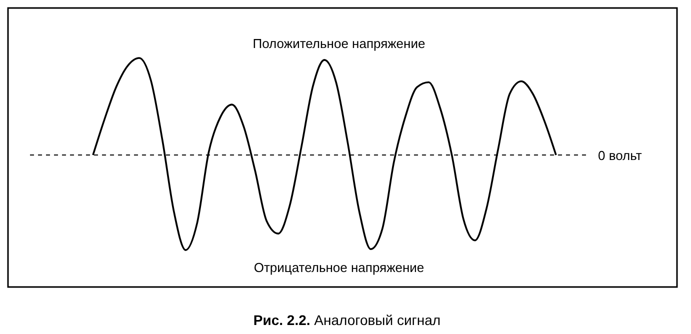  I want to click on text: Рис. 2.2. Аналоговый сигнал, so click(347, 320).